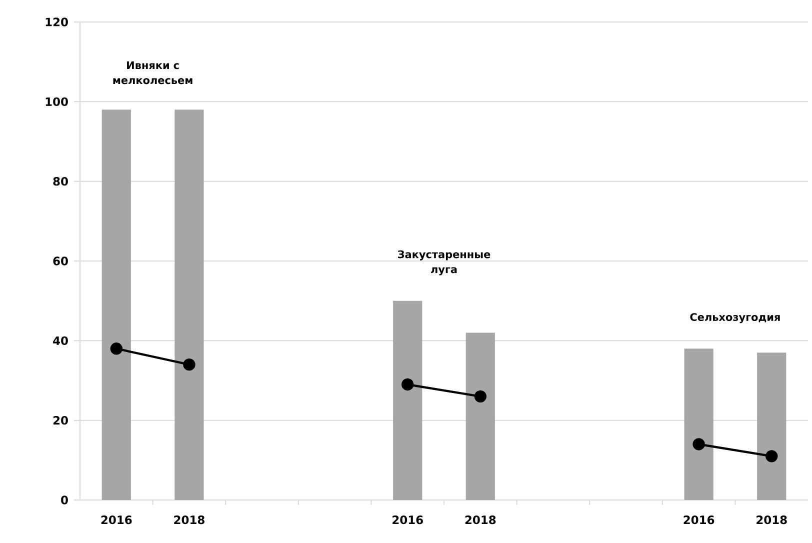 Image resolution: width=812 pixels, height=543 pixels. I want to click on y-tick-label: 80, so click(60, 181).